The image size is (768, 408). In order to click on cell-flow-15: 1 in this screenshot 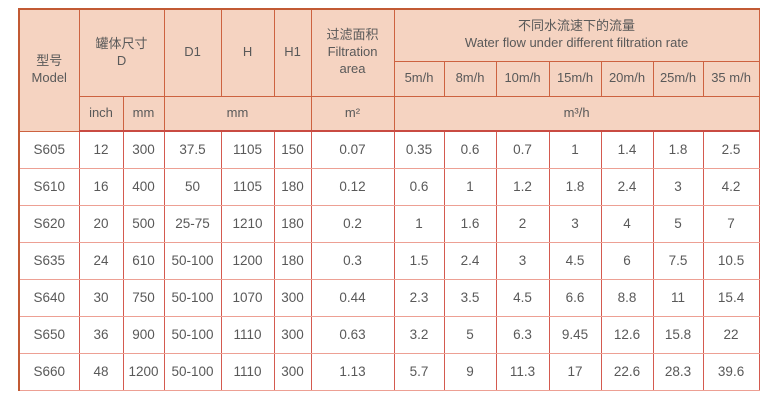, I will do `click(575, 149)`.